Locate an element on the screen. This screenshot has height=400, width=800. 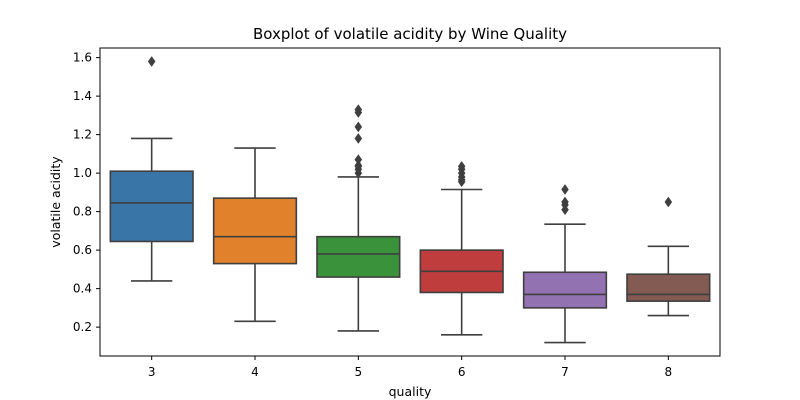
x-tick-label: 7 is located at coordinates (565, 372).